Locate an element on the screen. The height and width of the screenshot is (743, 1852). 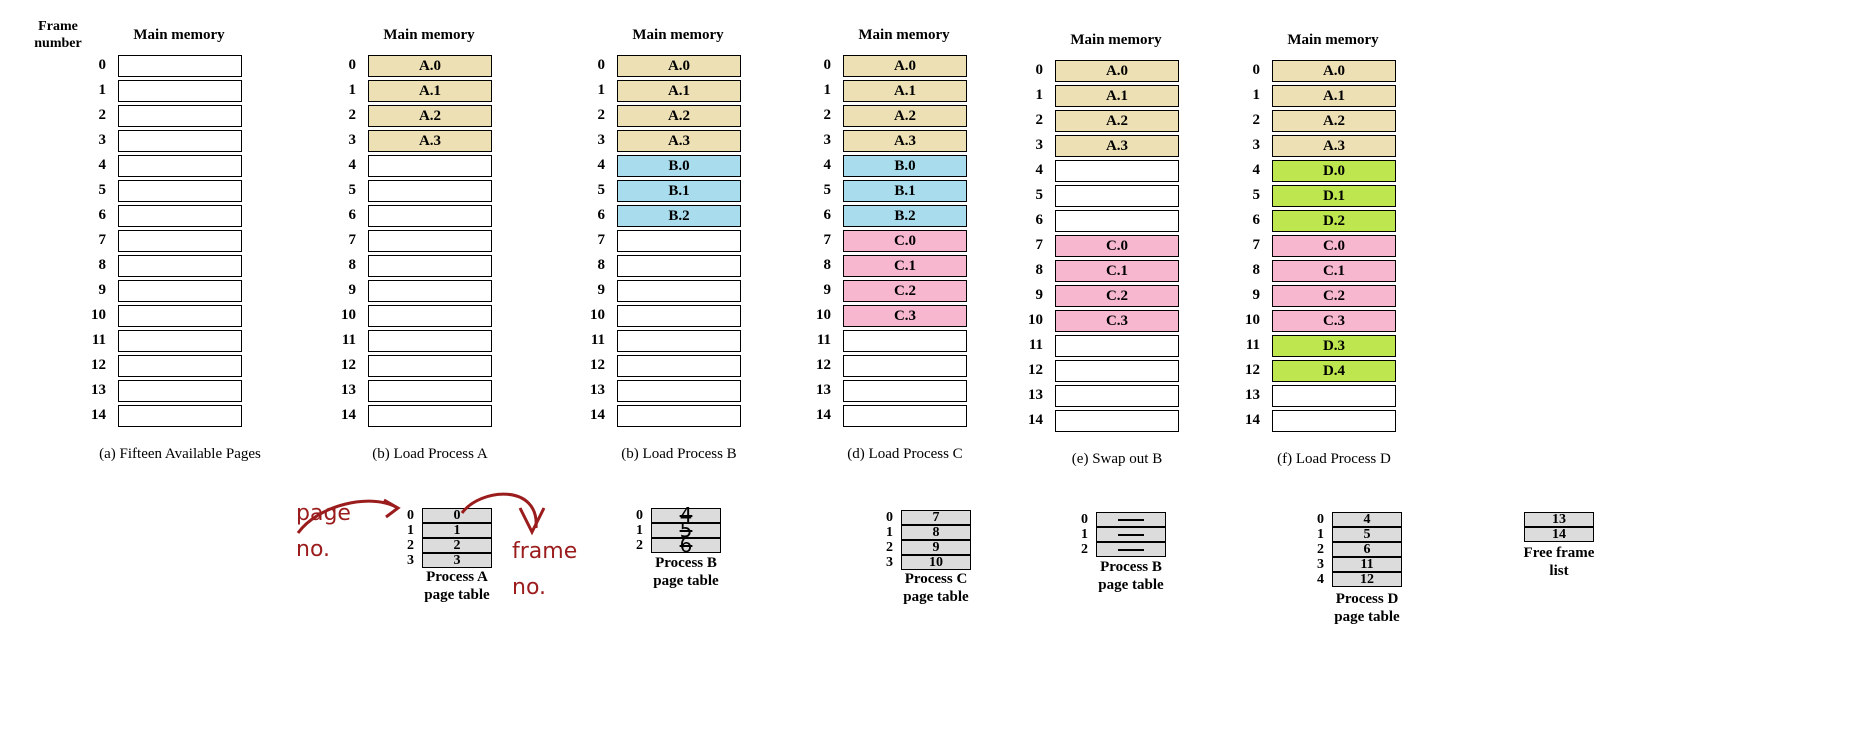
memory-frame: B.2 is located at coordinates (679, 216).